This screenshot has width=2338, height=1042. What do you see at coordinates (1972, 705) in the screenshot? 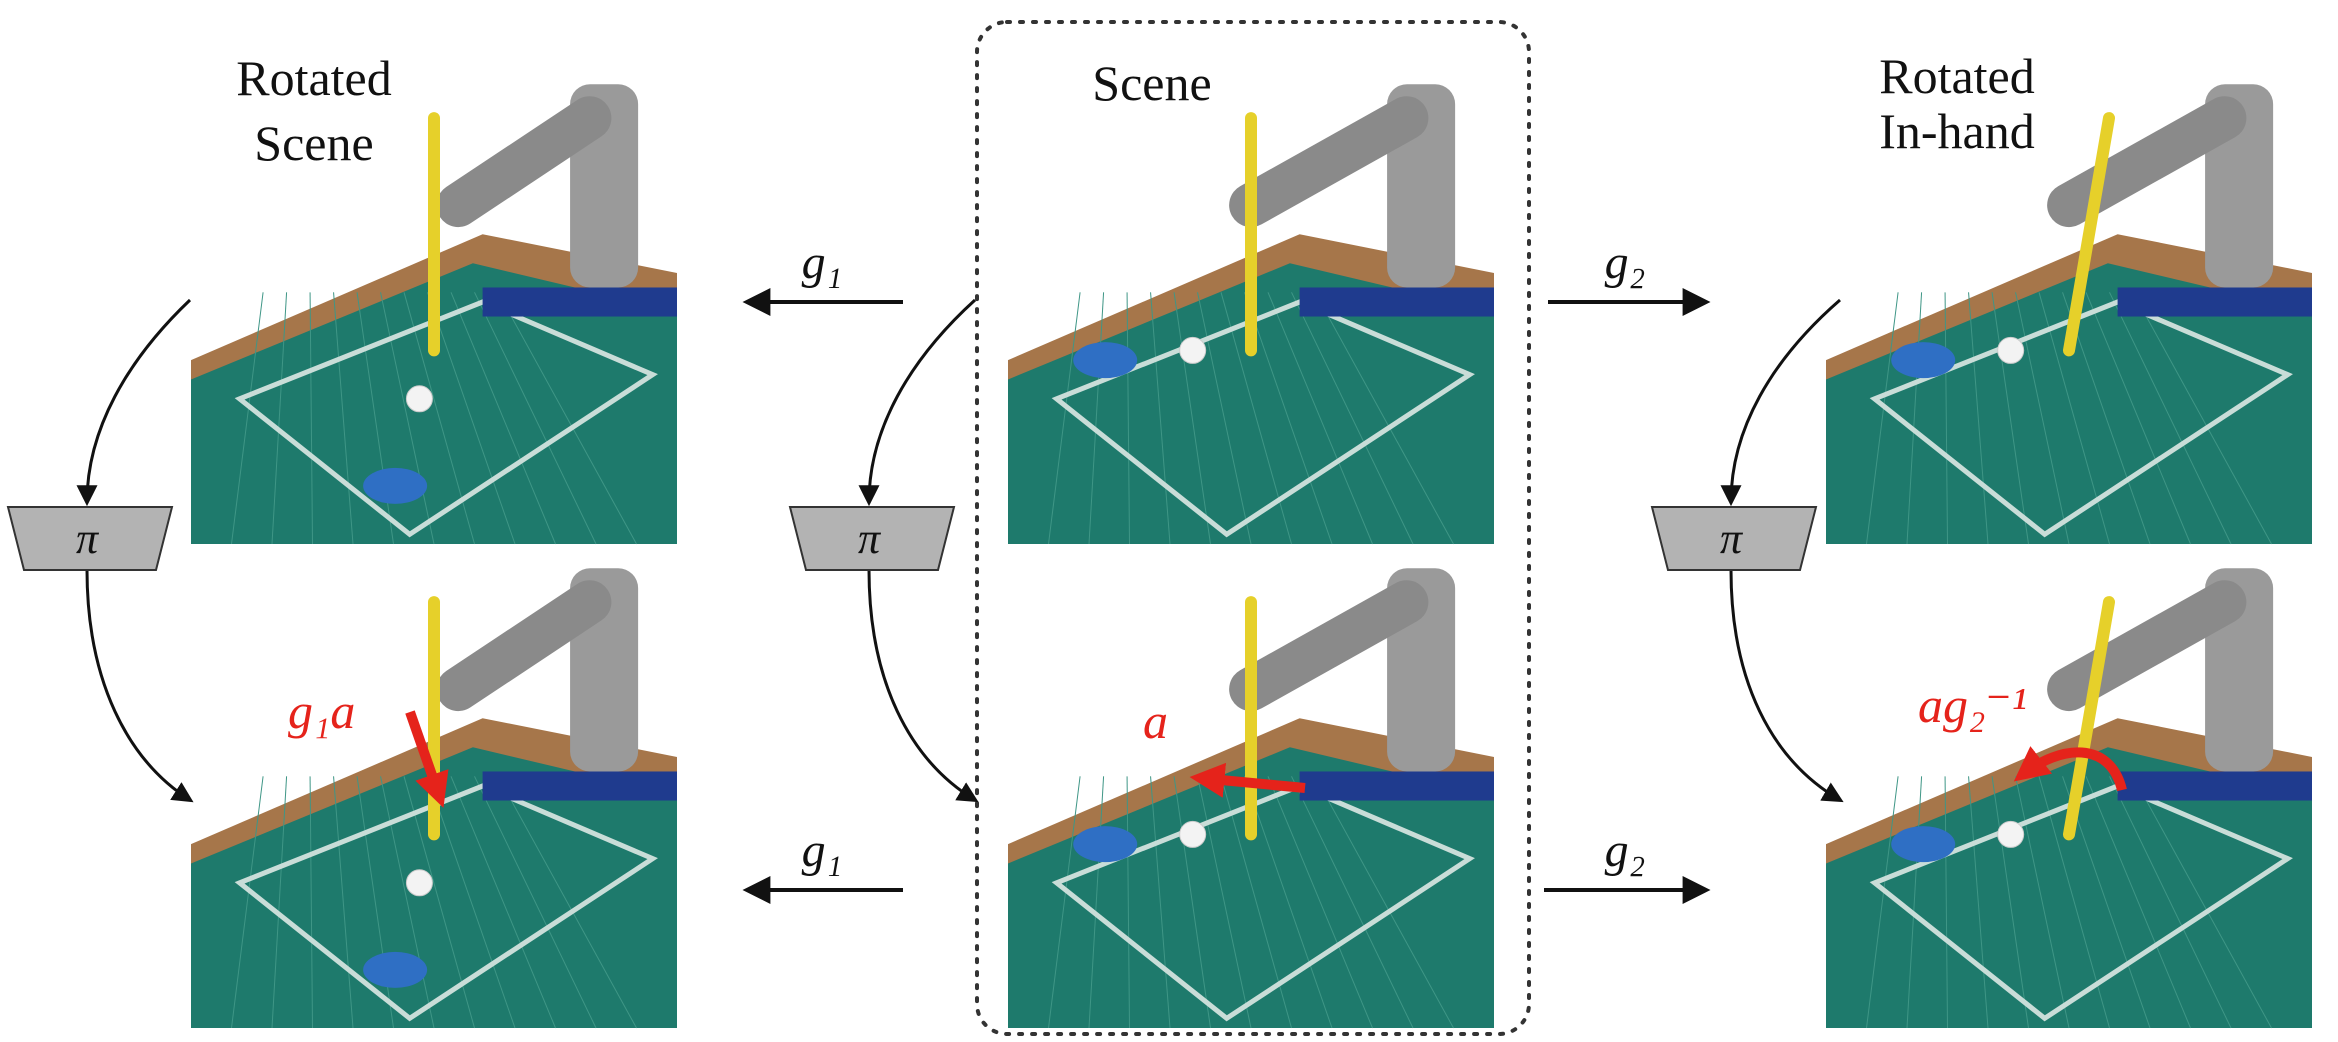
I see `action-label: ag₂⁻¹` at bounding box center [1972, 705].